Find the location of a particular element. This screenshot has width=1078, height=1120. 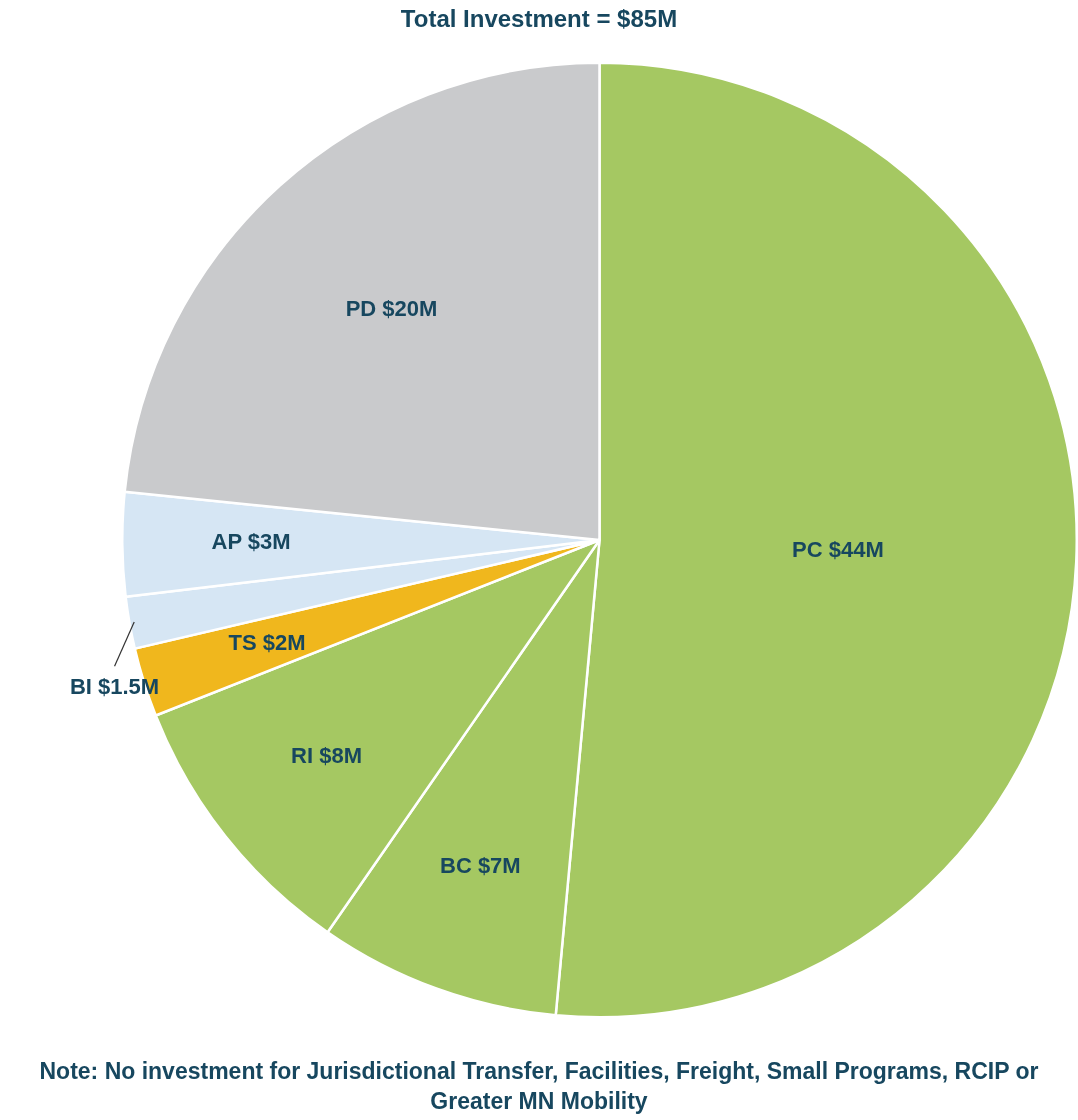

slice-label: AP $3M is located at coordinates (251, 542).